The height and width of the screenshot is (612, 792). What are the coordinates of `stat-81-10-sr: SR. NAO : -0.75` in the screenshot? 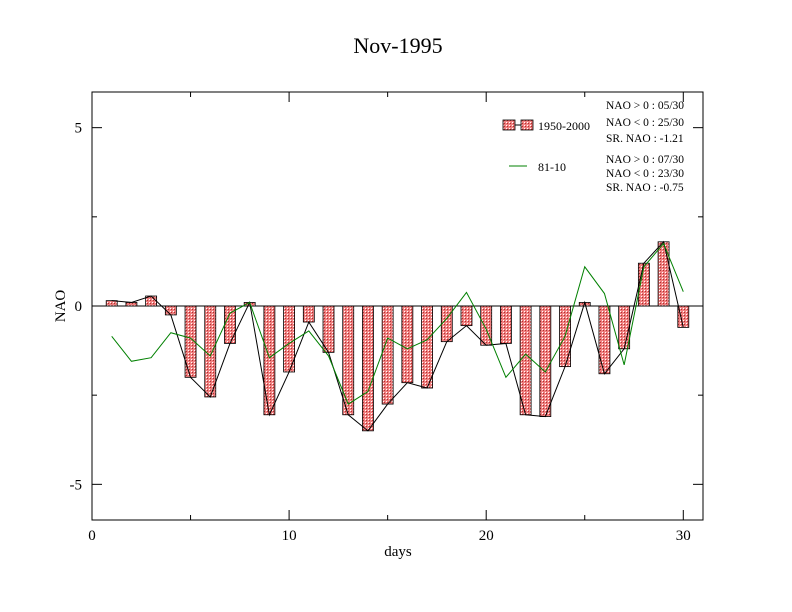 It's located at (645, 188).